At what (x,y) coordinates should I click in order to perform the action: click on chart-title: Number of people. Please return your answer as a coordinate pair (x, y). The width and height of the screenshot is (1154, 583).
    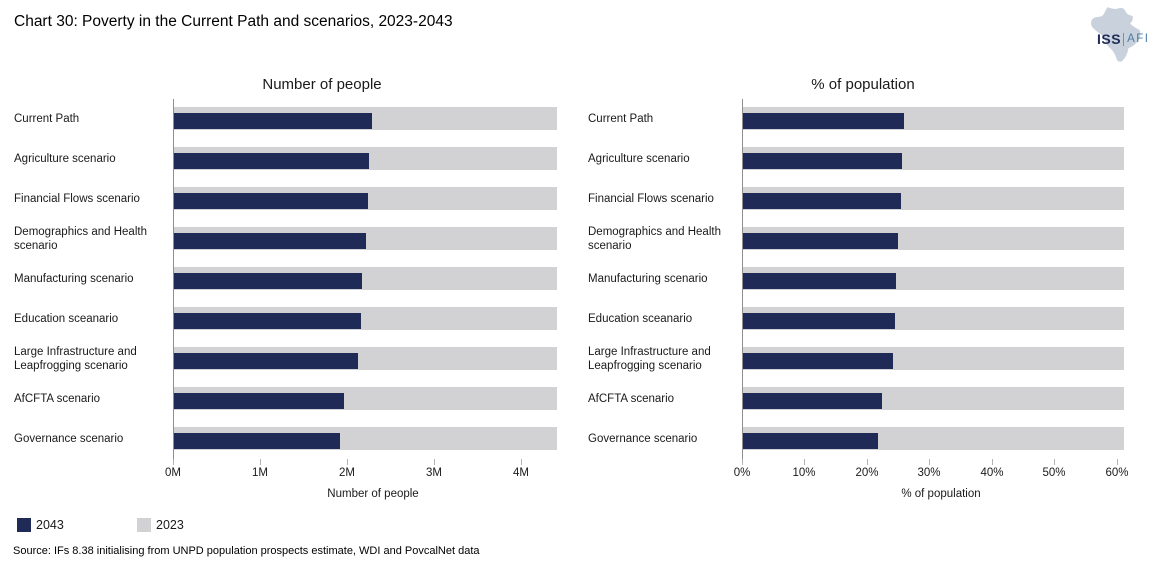
    Looking at the image, I should click on (322, 84).